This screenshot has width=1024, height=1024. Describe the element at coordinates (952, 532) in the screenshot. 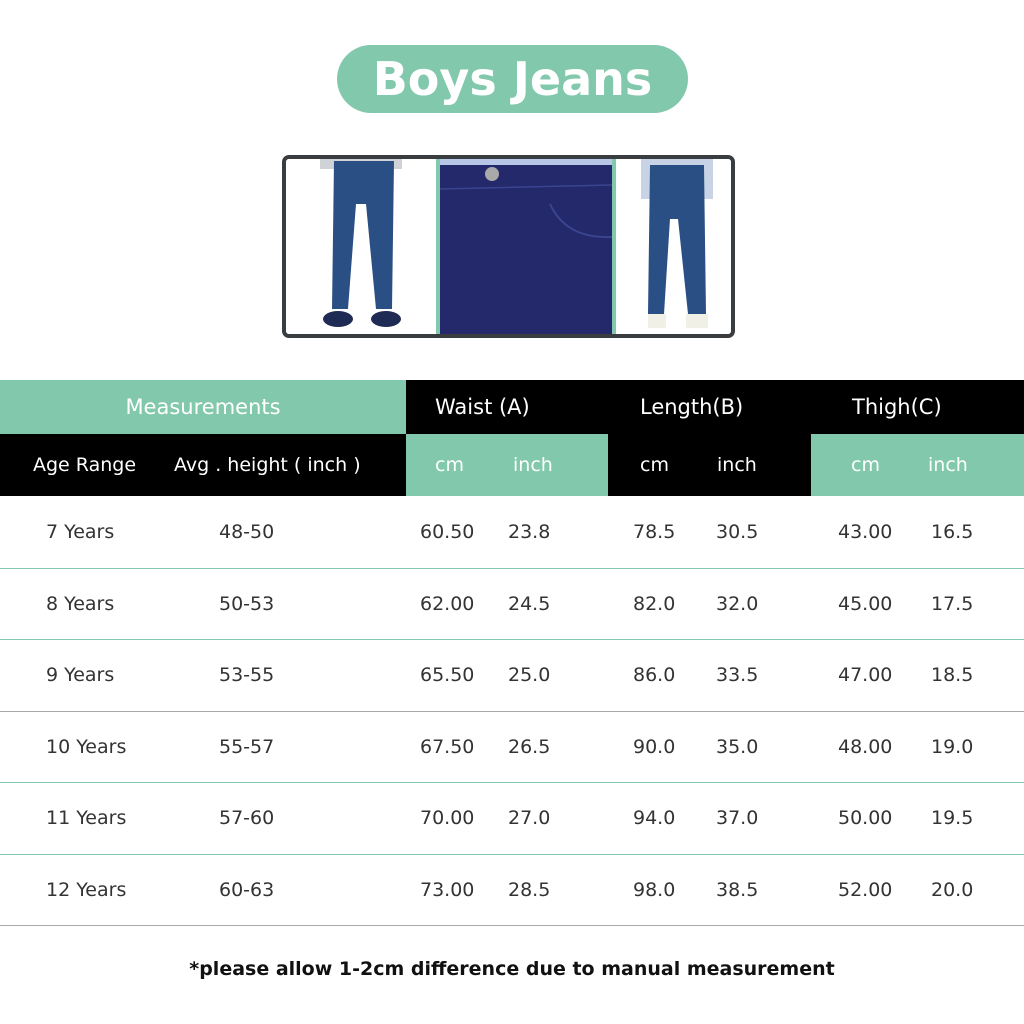

I see `cell-thigh-in: 16.5` at that location.